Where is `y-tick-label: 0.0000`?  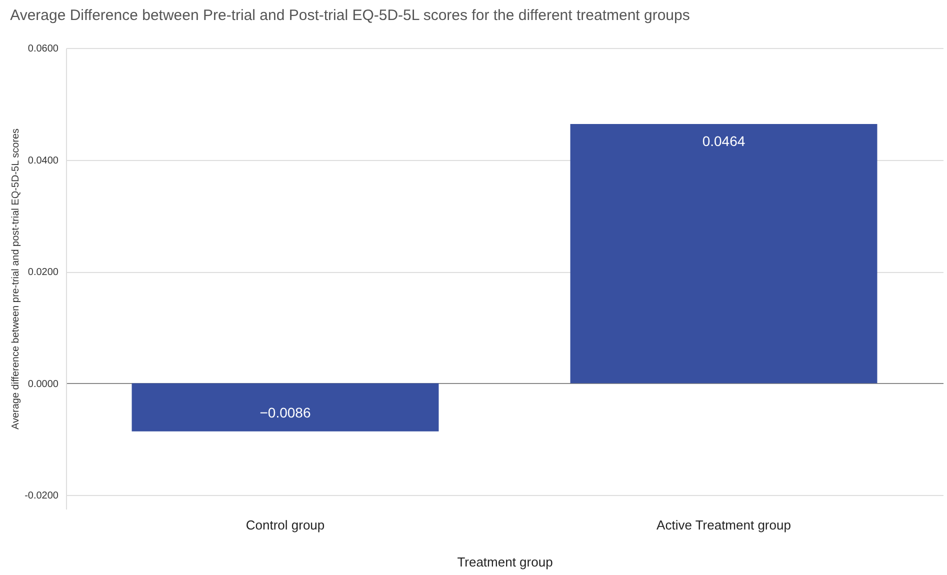 y-tick-label: 0.0000 is located at coordinates (43, 384).